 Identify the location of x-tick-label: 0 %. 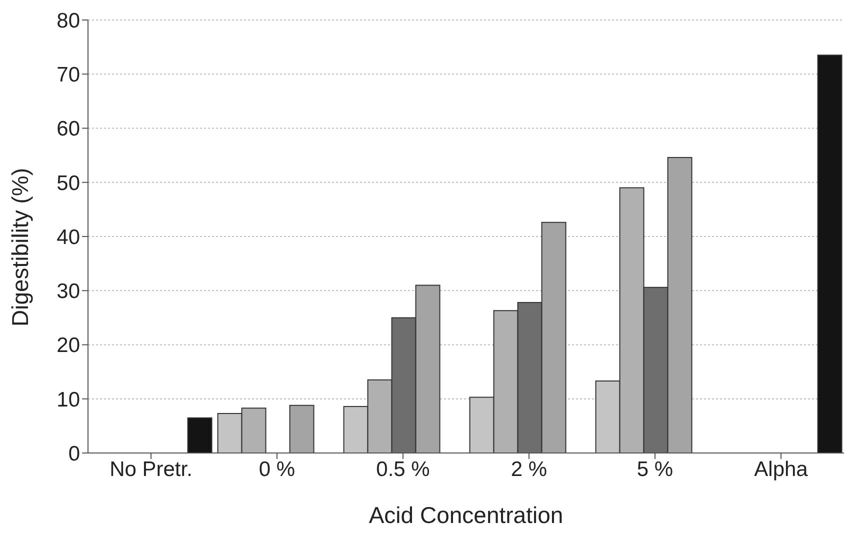
(277, 469).